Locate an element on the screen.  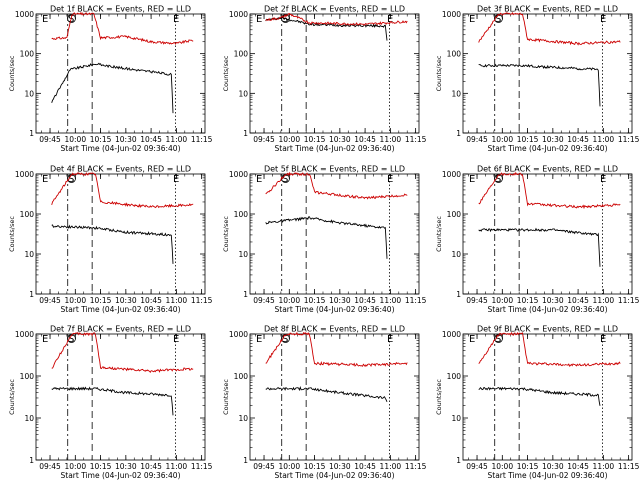
panel-title: Det 2f BLACK = Events, RED = LLD is located at coordinates (334, 9).